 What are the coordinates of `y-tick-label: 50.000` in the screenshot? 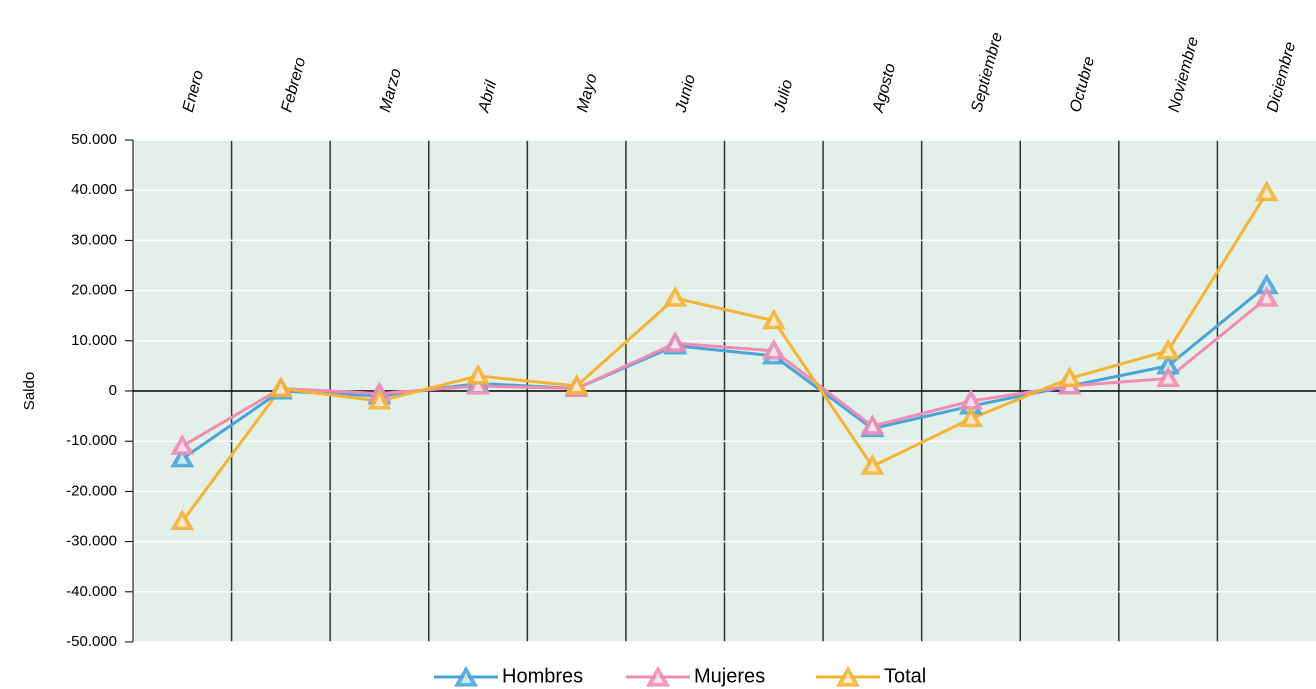 It's located at (94, 139).